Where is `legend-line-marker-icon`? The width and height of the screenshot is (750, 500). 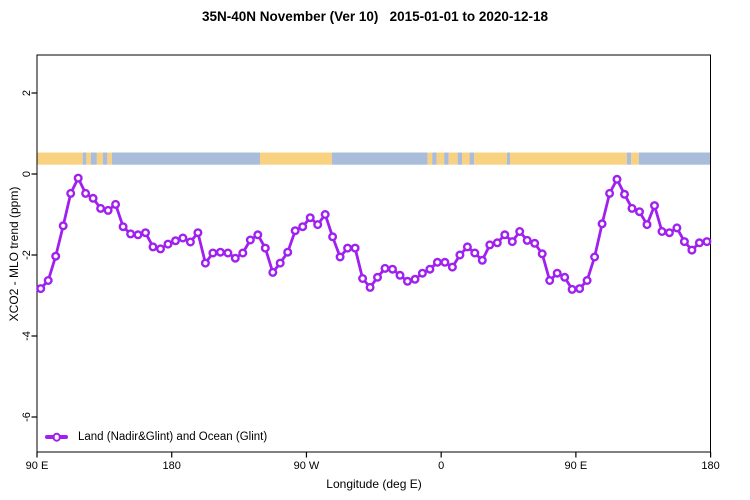 legend-line-marker-icon is located at coordinates (56, 437).